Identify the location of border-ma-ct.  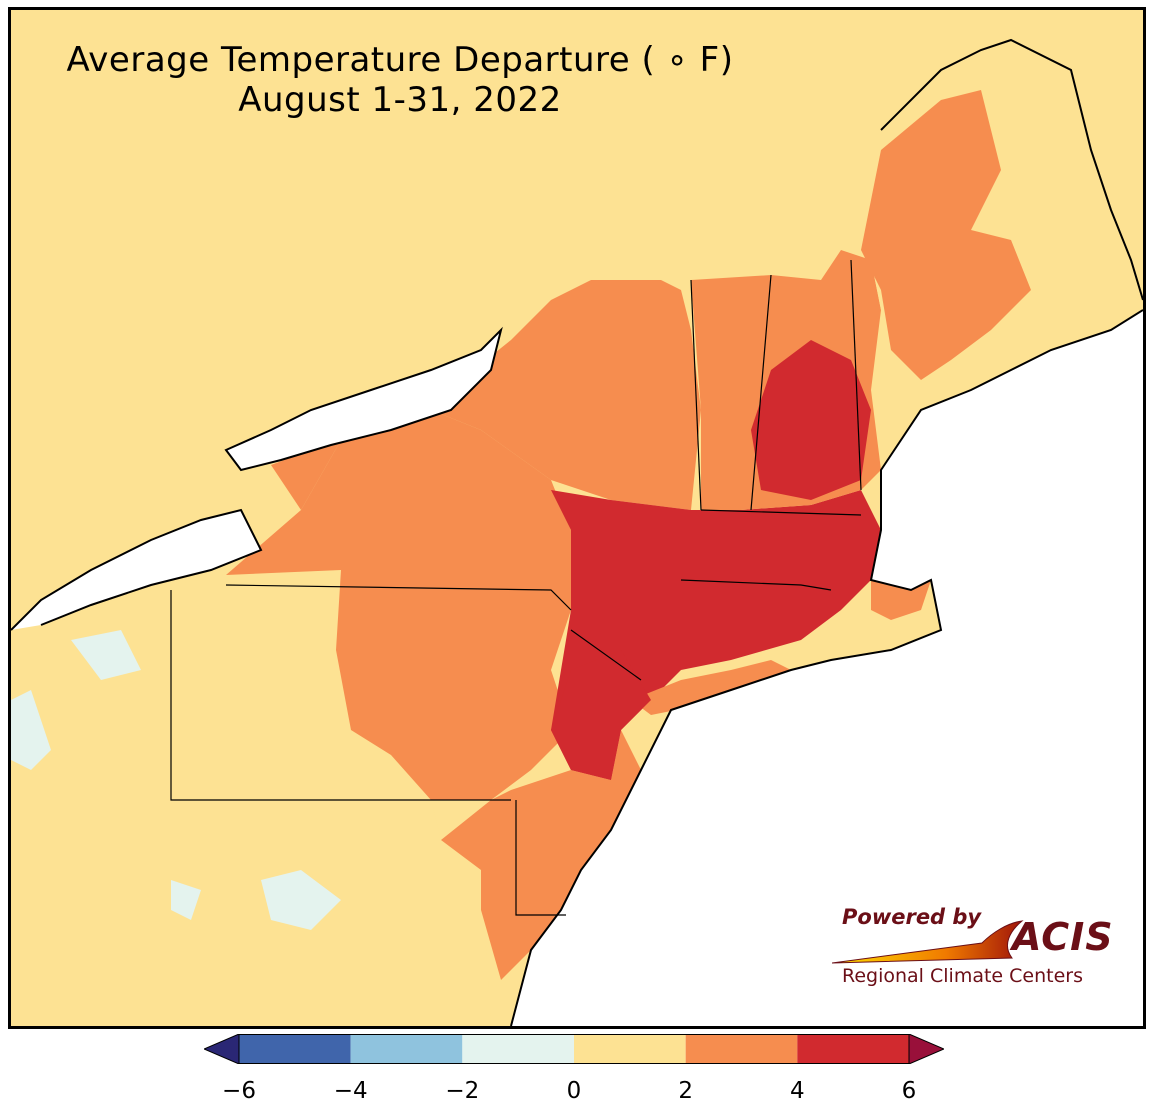
(756, 585).